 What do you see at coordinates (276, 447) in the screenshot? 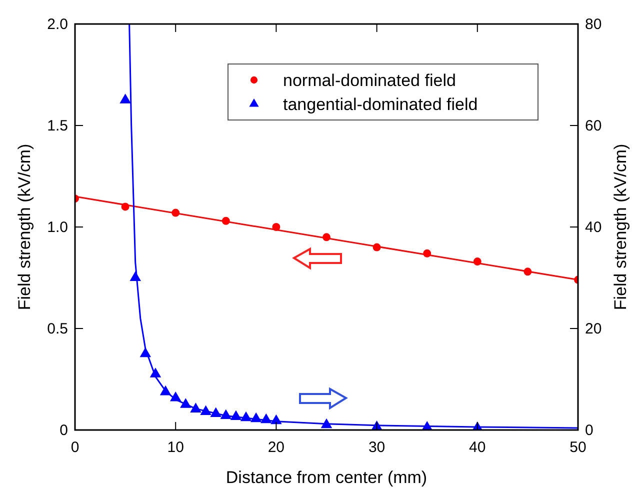
I see `x-tick-label: 20` at bounding box center [276, 447].